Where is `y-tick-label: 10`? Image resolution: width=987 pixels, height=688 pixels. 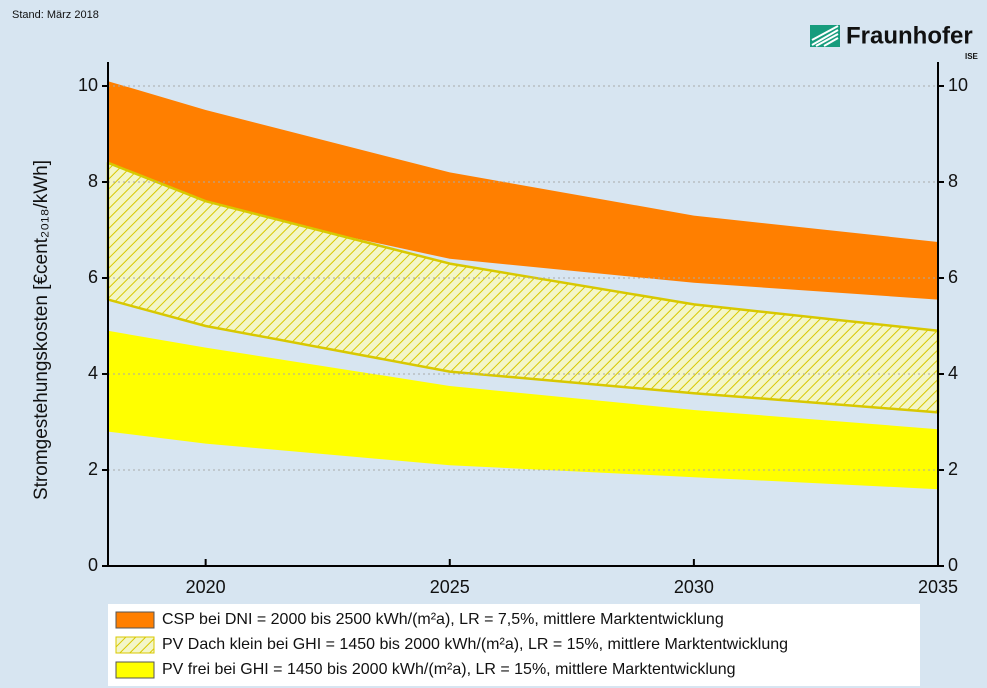
y-tick-label: 10 is located at coordinates (88, 85).